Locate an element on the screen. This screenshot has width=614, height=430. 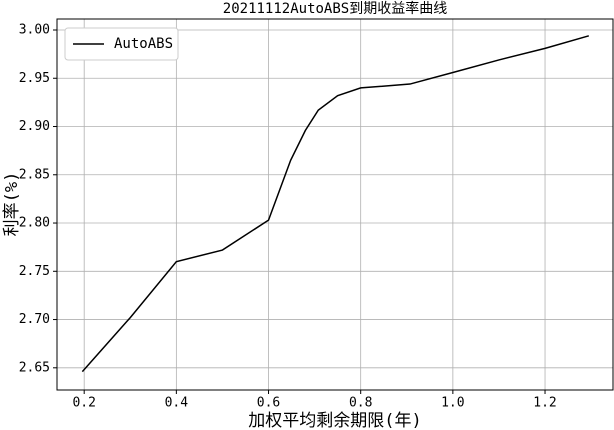
x-tick-label: 0.2 is located at coordinates (83, 403).